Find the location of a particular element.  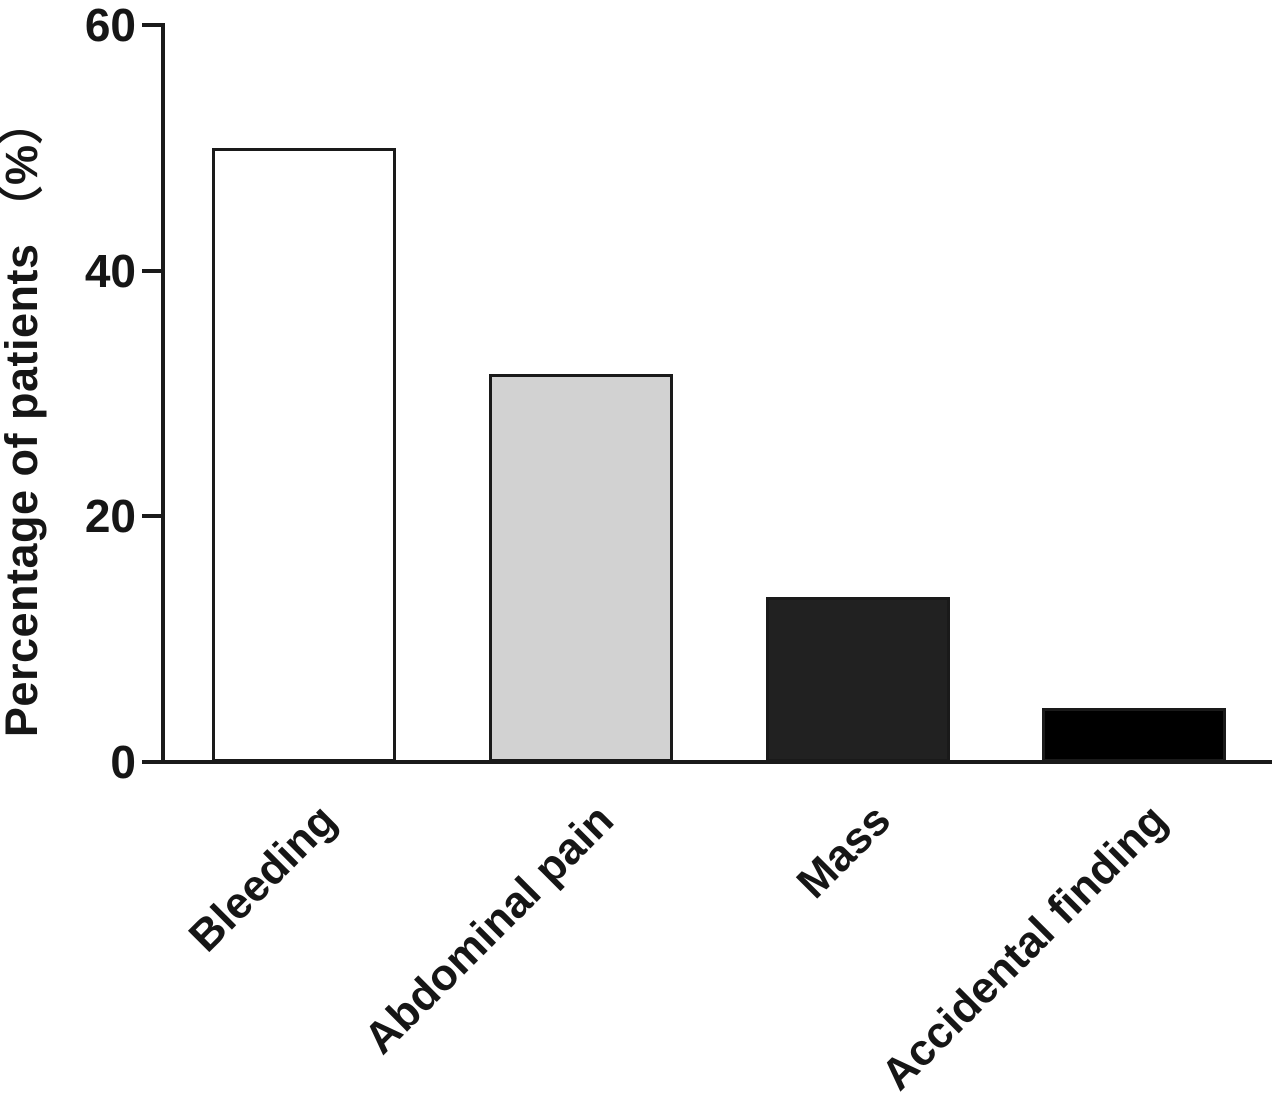

y-axis-line is located at coordinates (163, 393).